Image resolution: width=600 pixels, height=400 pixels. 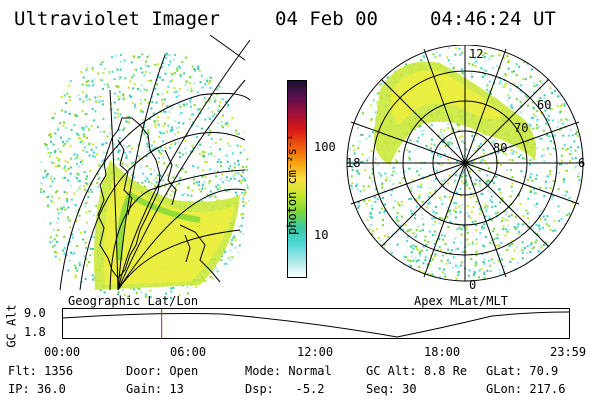 What do you see at coordinates (133, 301) in the screenshot?
I see `left-map-caption: Geographic Lat/Lon` at bounding box center [133, 301].